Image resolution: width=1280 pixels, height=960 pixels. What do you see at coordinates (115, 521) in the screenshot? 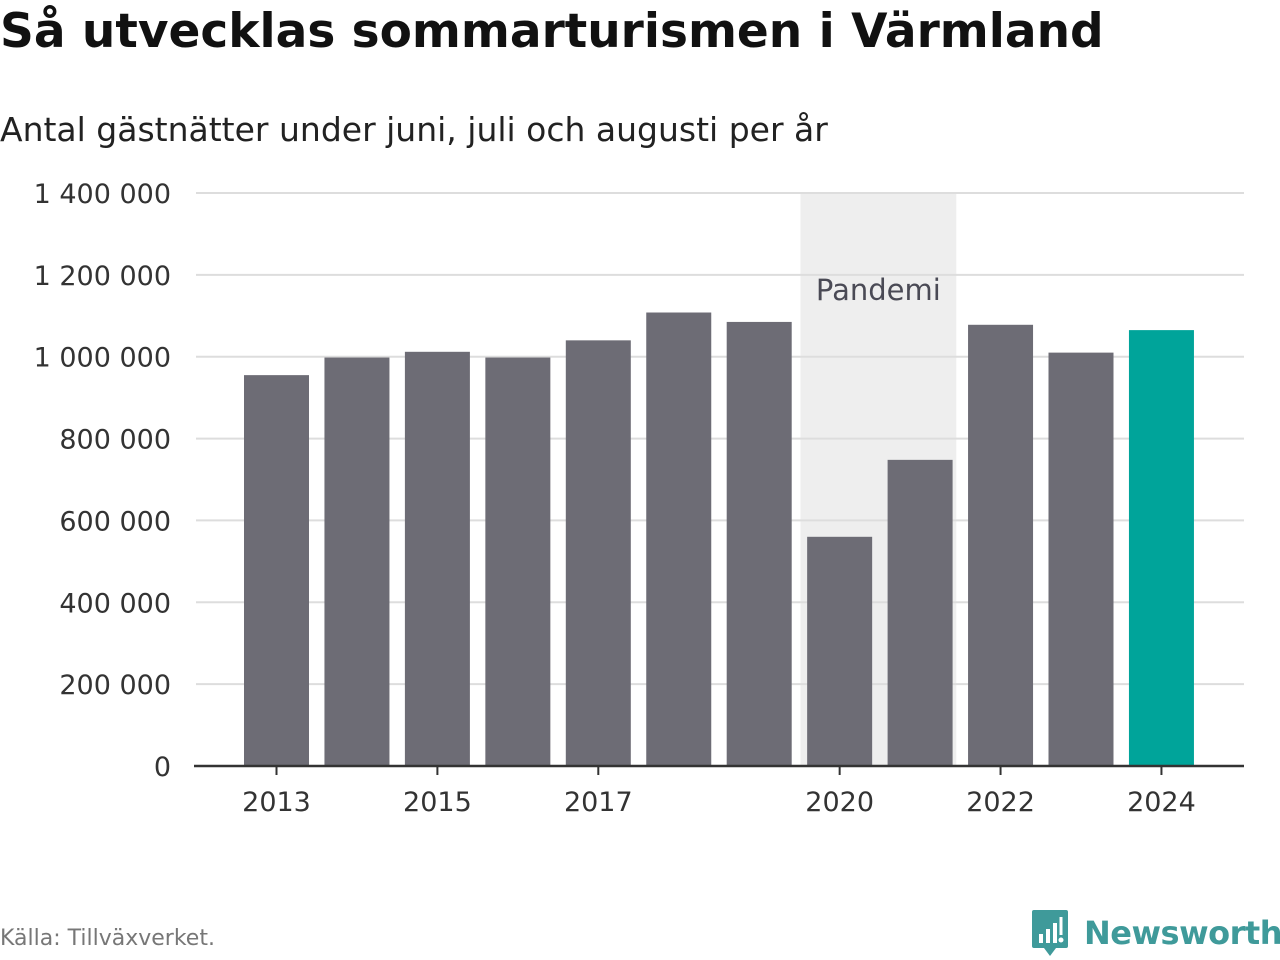
I see `y-tick-label: 600 000` at bounding box center [115, 521].